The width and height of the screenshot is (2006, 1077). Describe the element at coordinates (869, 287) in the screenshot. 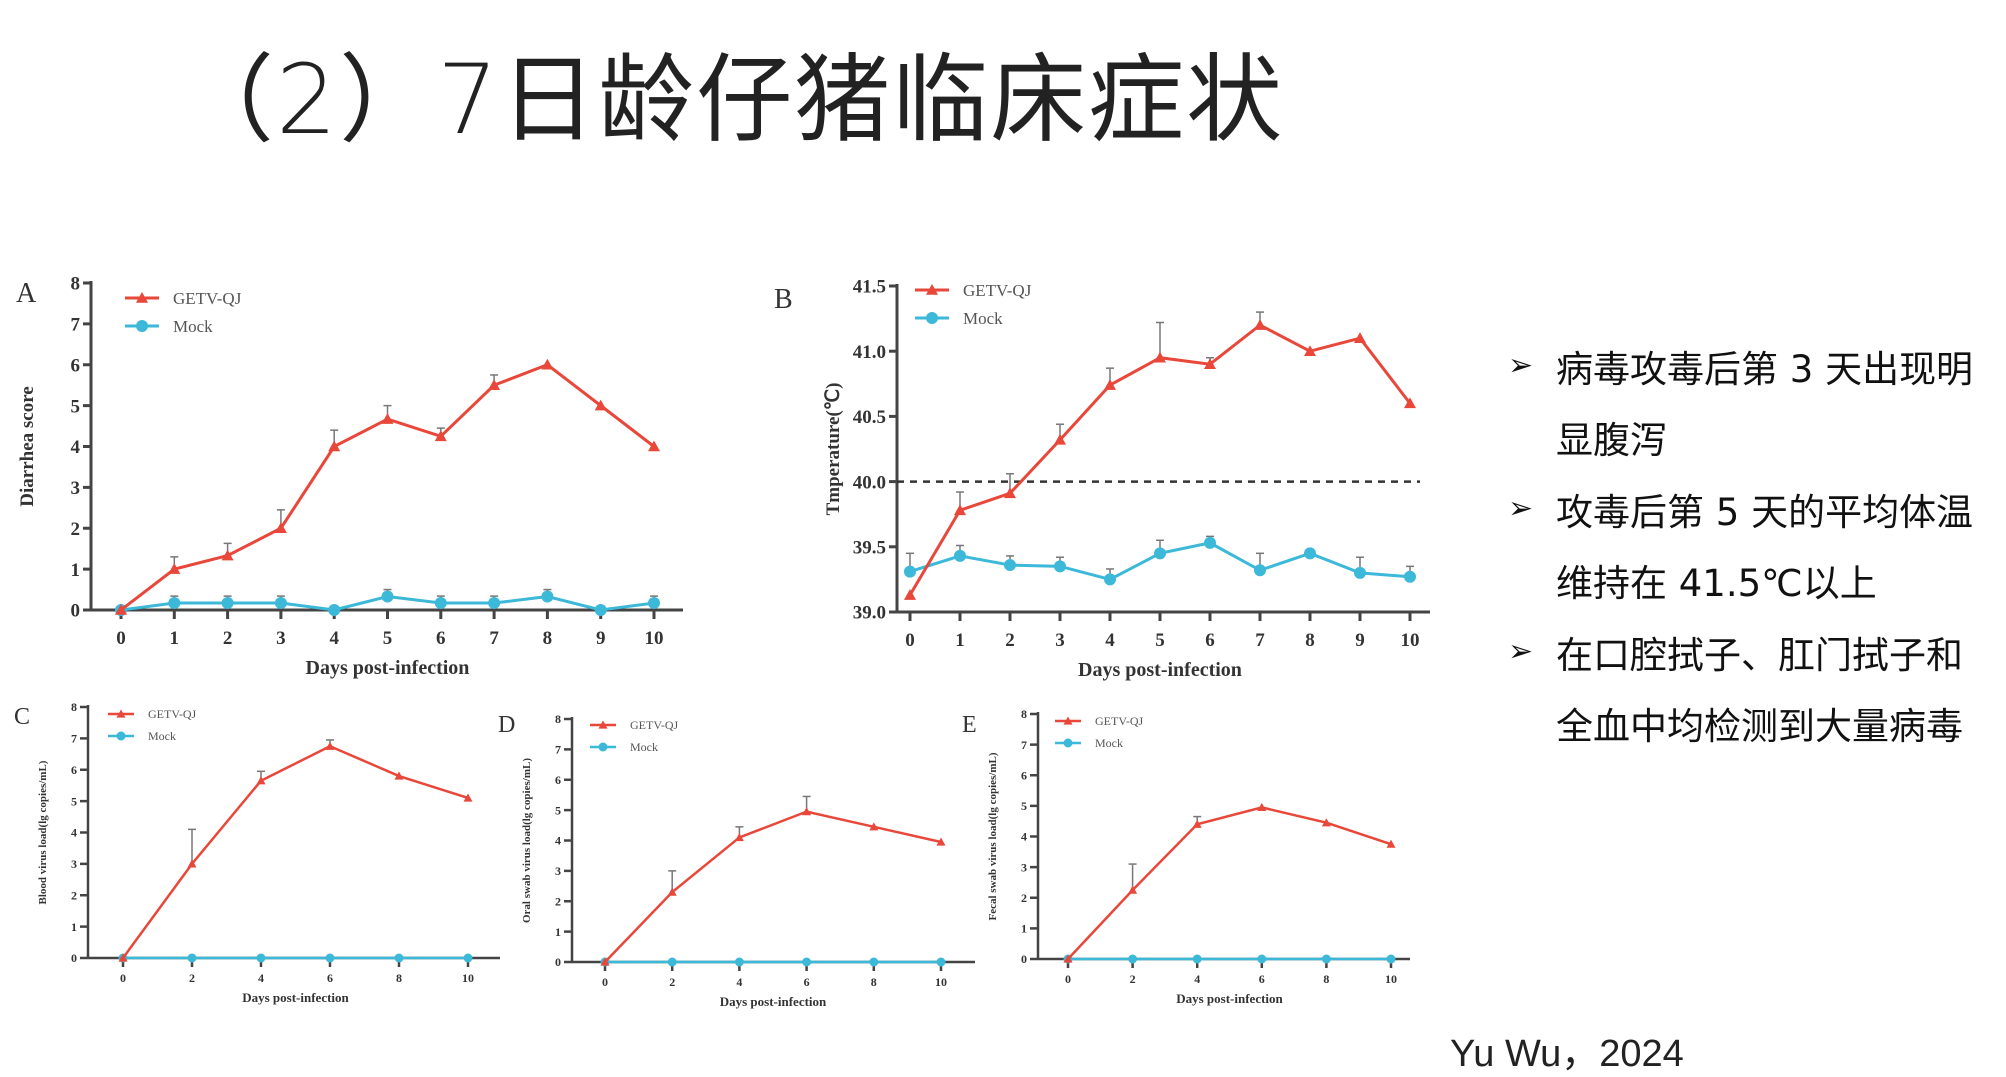

I see `y-tick-label: 41.5` at that location.